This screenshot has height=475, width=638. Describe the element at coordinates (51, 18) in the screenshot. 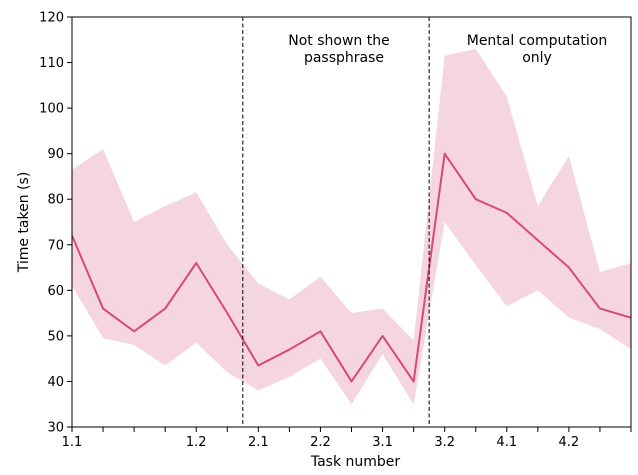

I see `y-tick-label: 120` at that location.